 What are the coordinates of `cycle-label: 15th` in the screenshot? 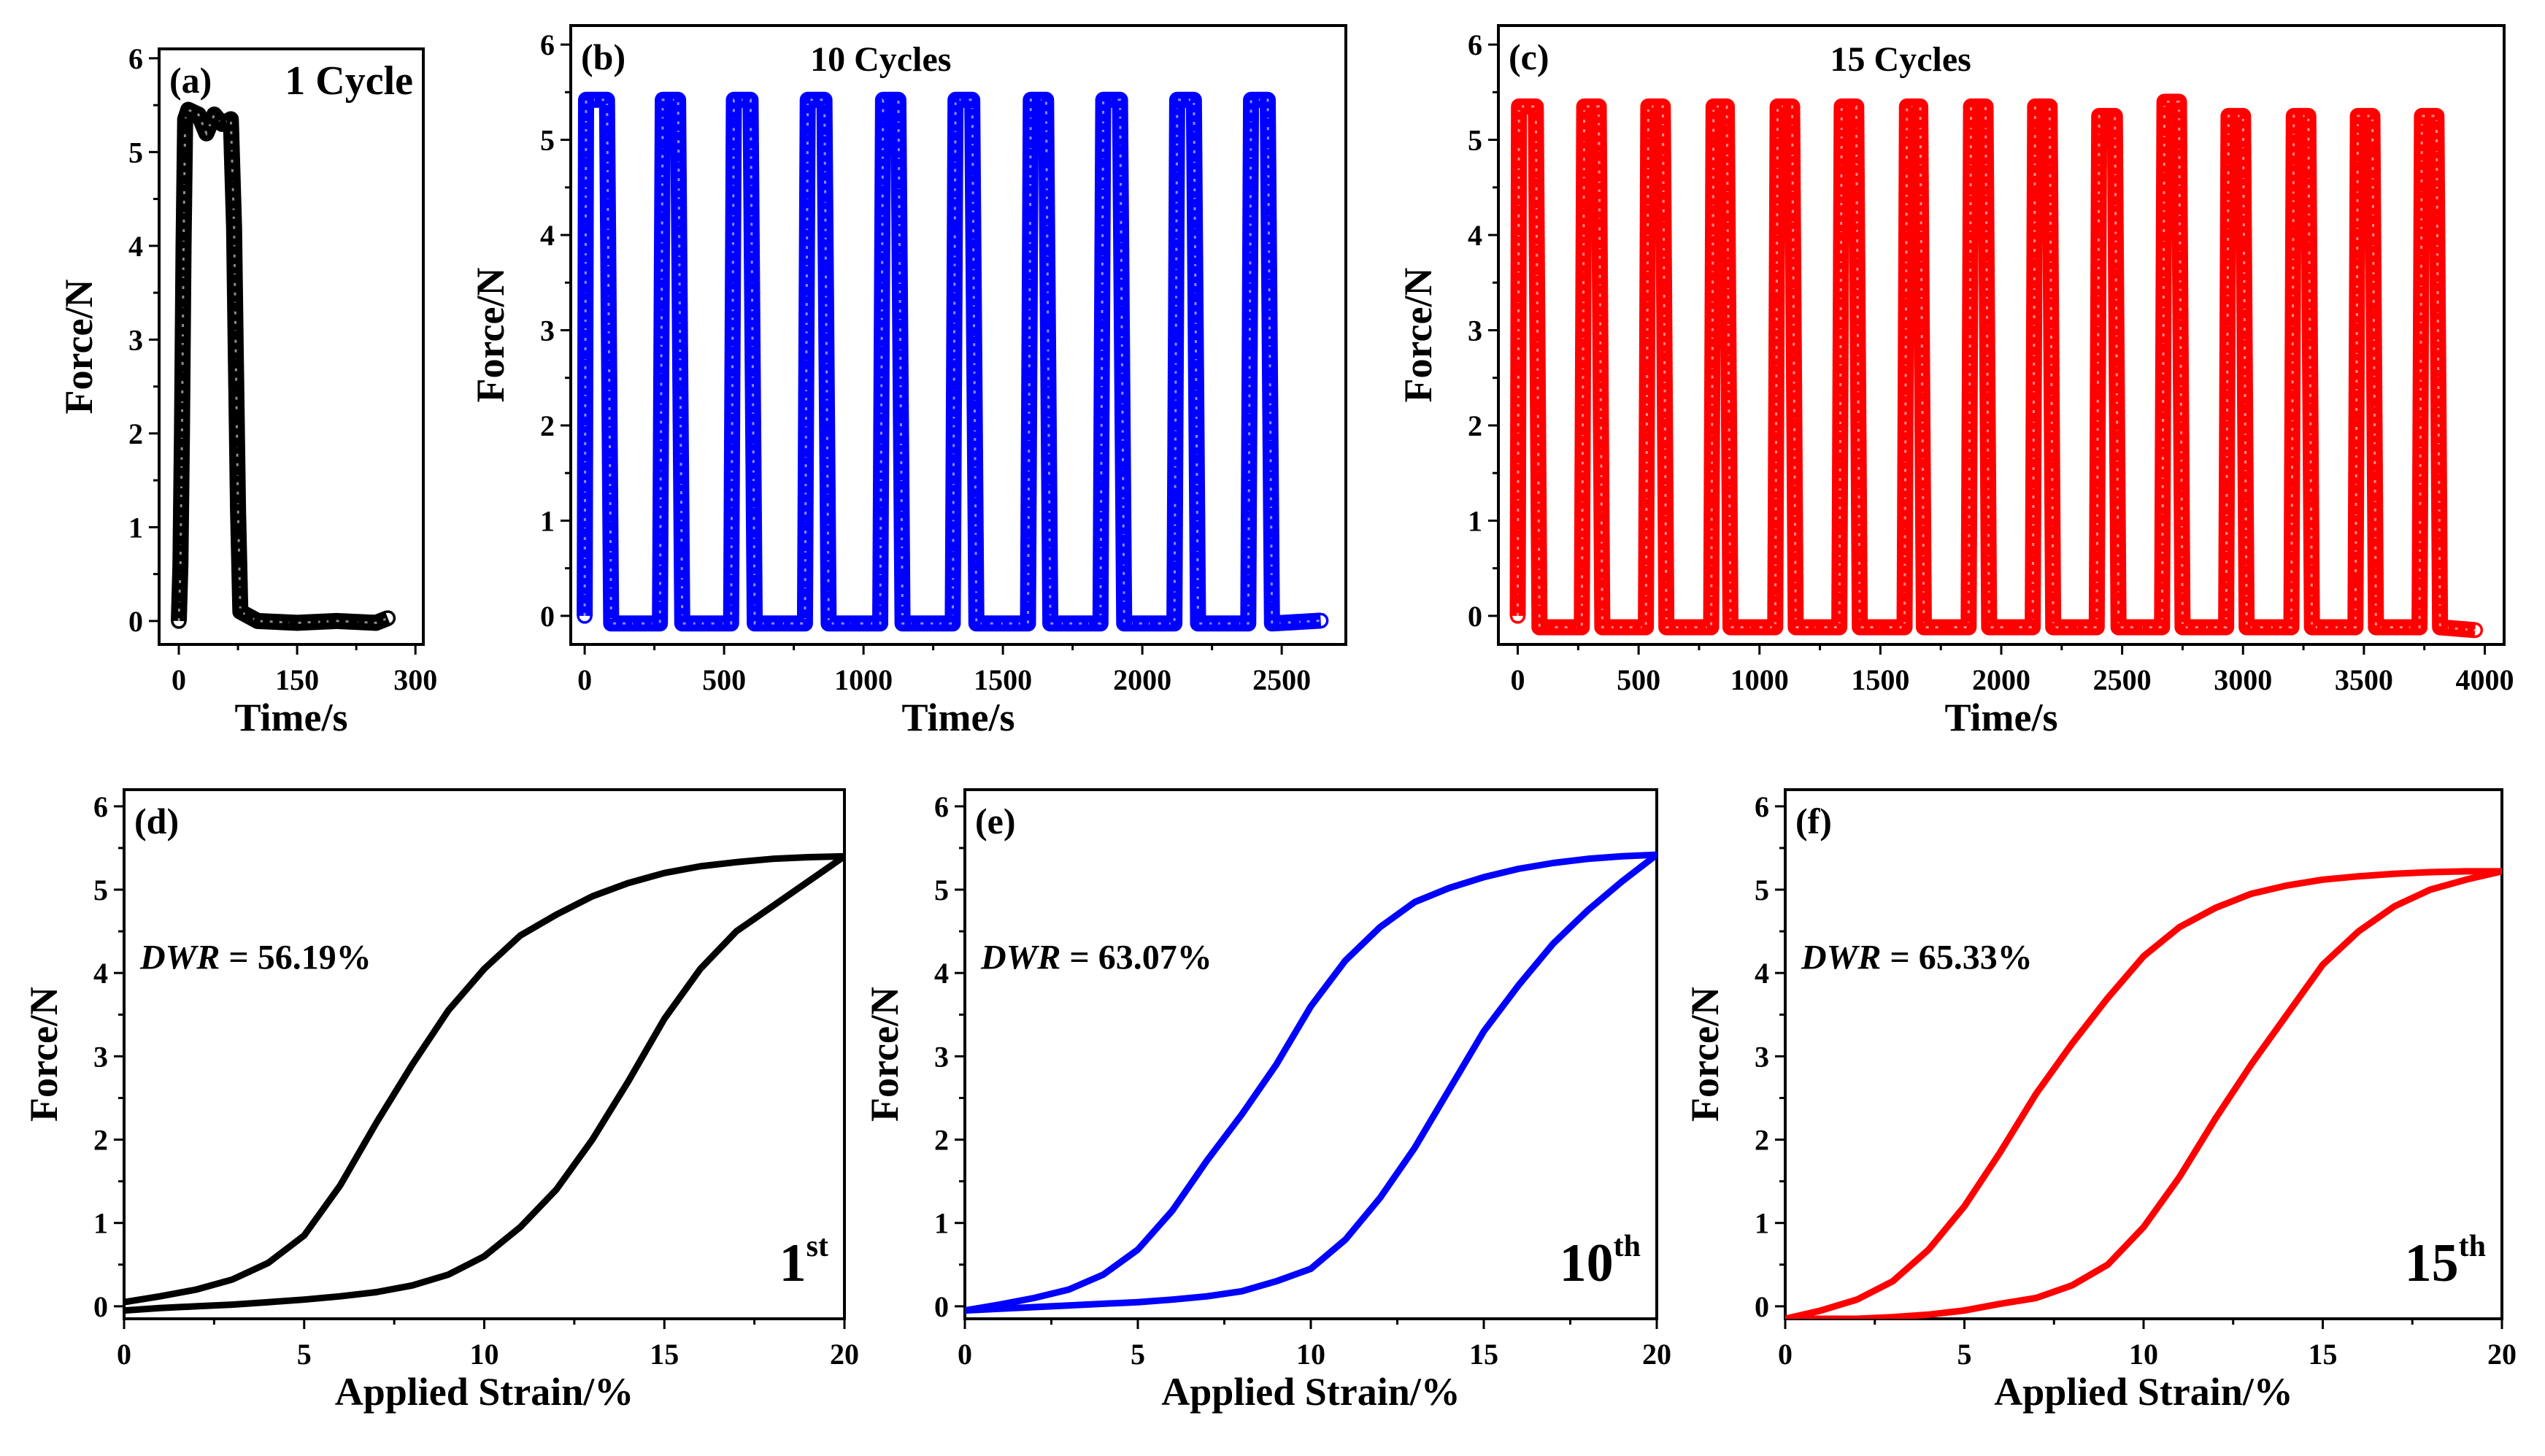 It's located at (2445, 1261).